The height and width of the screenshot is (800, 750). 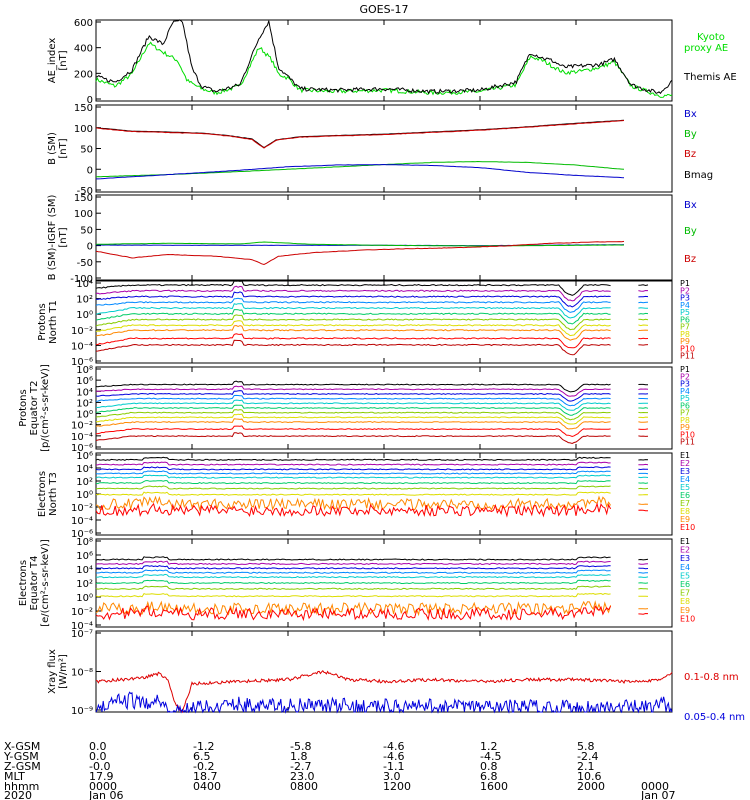 What do you see at coordinates (714, 717) in the screenshot?
I see `legend-entry: 0.05-0.4 nm` at bounding box center [714, 717].